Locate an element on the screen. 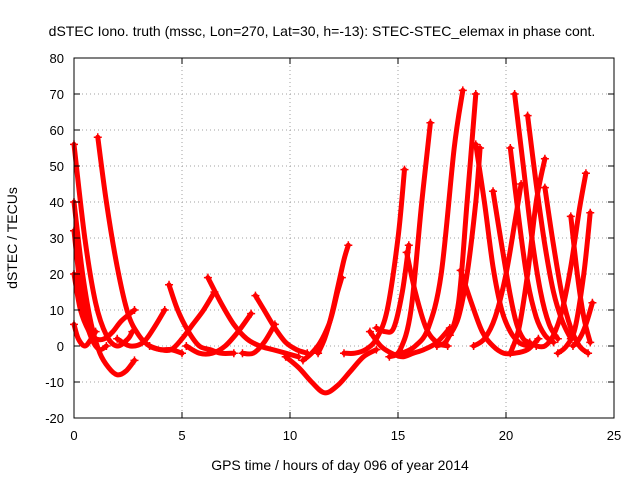  x-tick-labels: 0 5 10 15 20 25 is located at coordinates (345, 435).